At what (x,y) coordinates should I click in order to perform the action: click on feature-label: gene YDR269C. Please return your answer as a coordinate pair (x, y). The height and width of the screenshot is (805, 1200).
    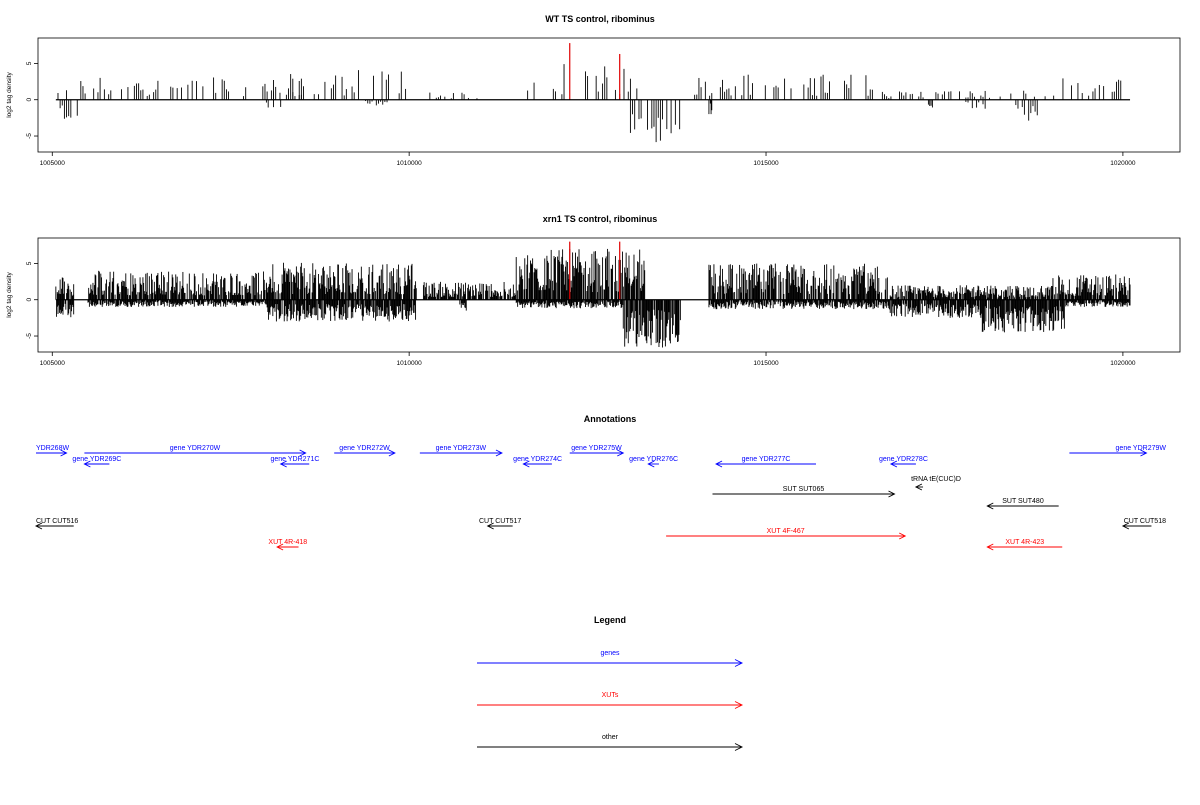
    Looking at the image, I should click on (96, 459).